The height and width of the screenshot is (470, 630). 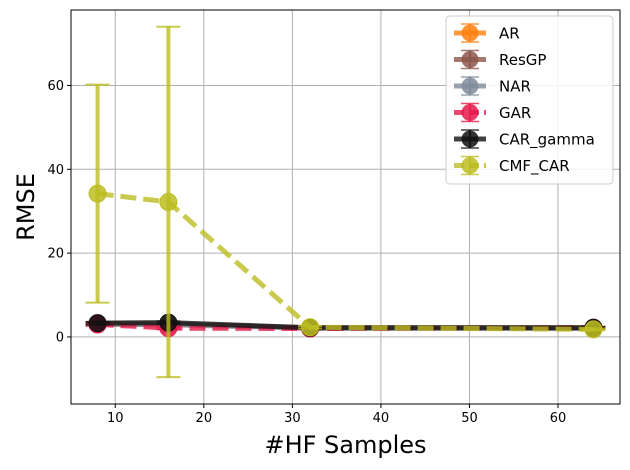 What do you see at coordinates (547, 140) in the screenshot?
I see `legend-label: CAR_gamma` at bounding box center [547, 140].